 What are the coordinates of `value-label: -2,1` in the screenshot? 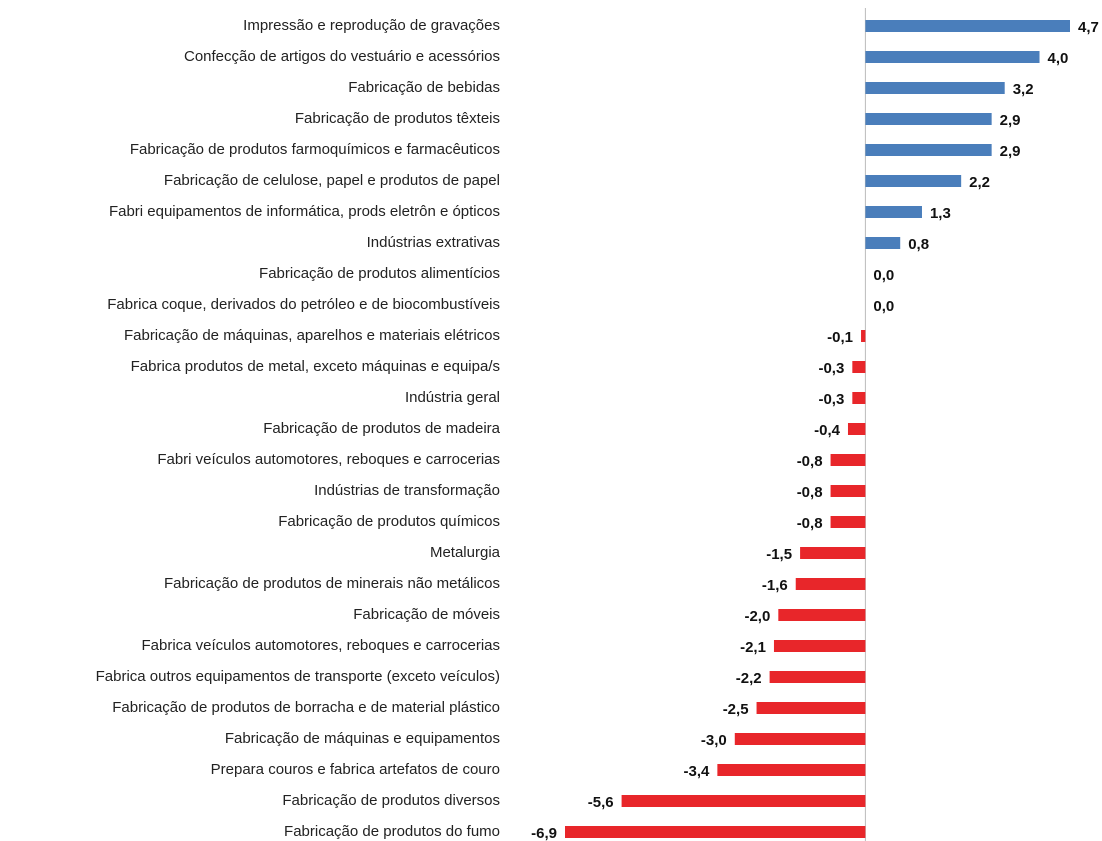 It's located at (753, 647).